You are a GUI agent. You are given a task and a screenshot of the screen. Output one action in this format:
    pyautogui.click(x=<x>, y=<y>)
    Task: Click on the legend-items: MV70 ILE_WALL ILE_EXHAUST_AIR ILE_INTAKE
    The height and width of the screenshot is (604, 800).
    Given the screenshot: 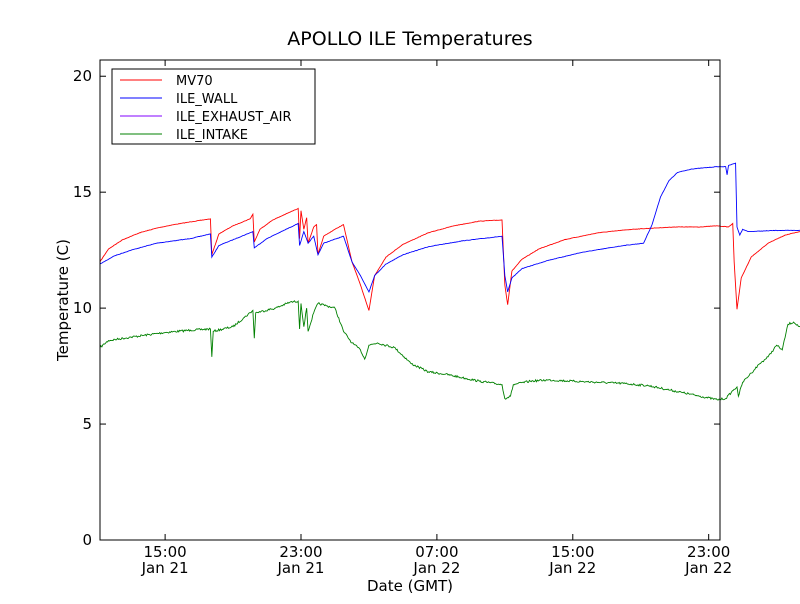 What is the action you would take?
    pyautogui.click(x=206, y=108)
    